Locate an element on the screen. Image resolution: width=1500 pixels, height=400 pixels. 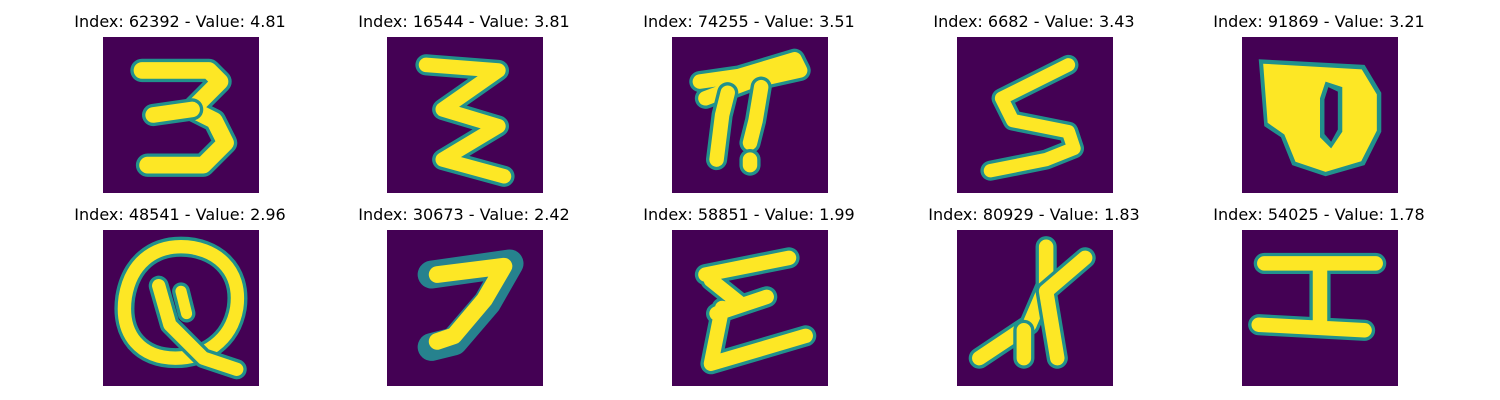
cell-title: Index: 62392 - Value: 4.81 is located at coordinates (180, 21).